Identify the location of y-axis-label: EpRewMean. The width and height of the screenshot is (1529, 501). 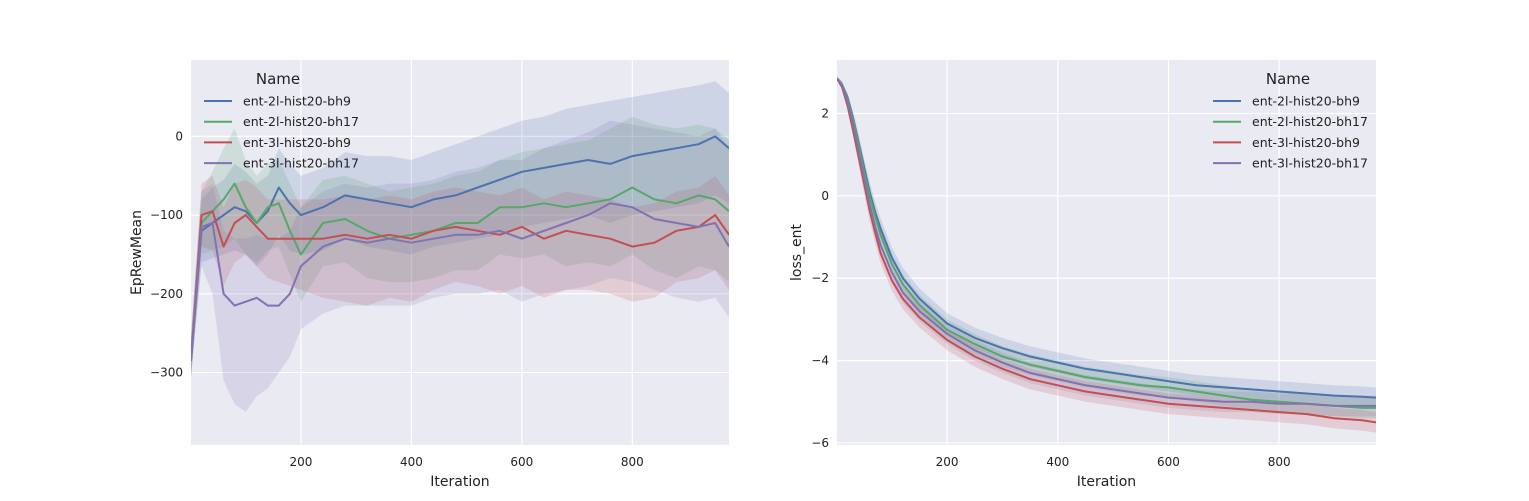
(137, 252).